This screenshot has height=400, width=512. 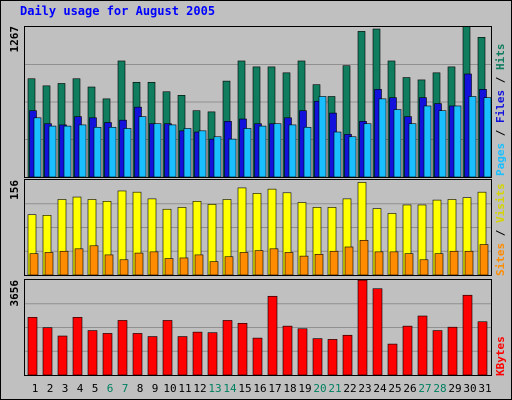 I want to click on x-tick-label: 3, so click(x=65, y=388).